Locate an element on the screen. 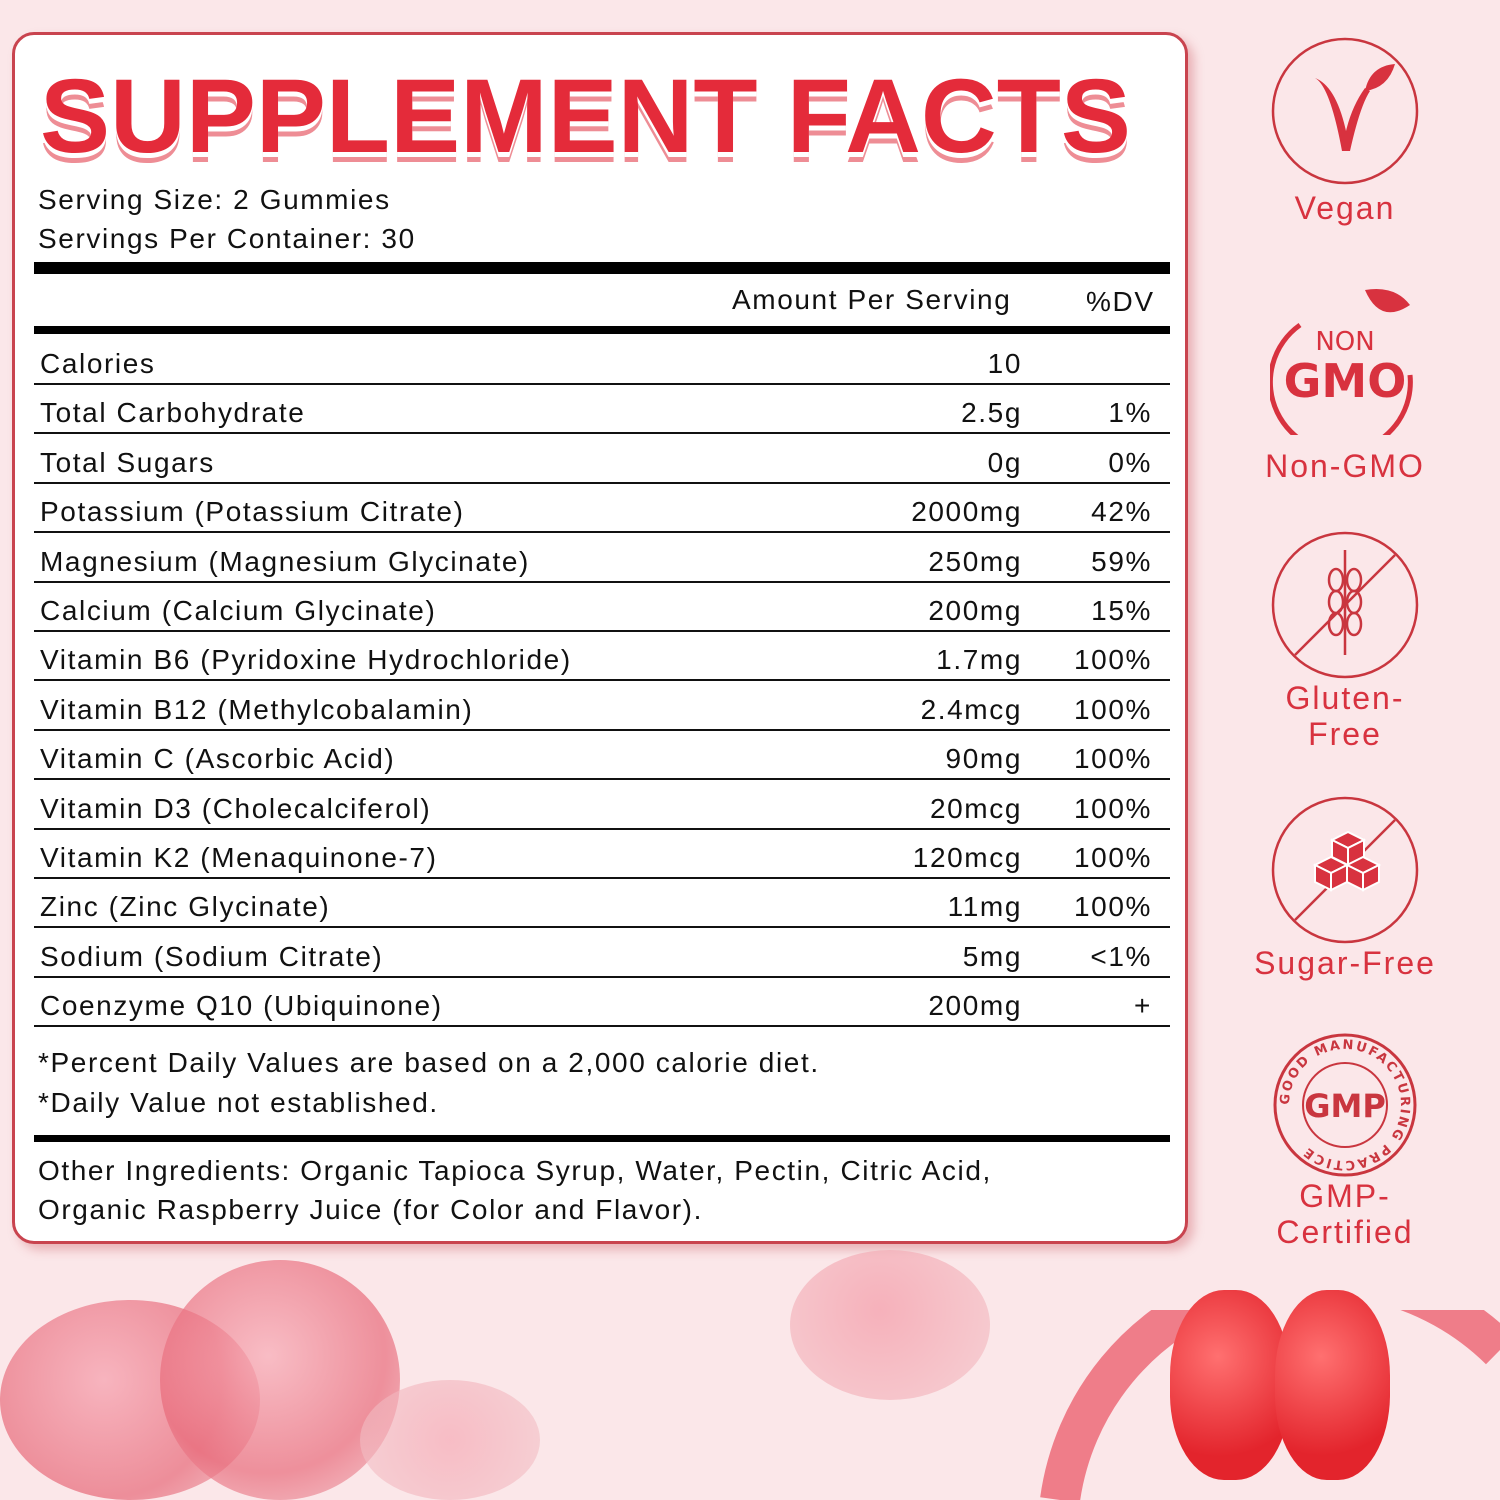  amount-per-serving: 0g is located at coordinates (1004, 462).